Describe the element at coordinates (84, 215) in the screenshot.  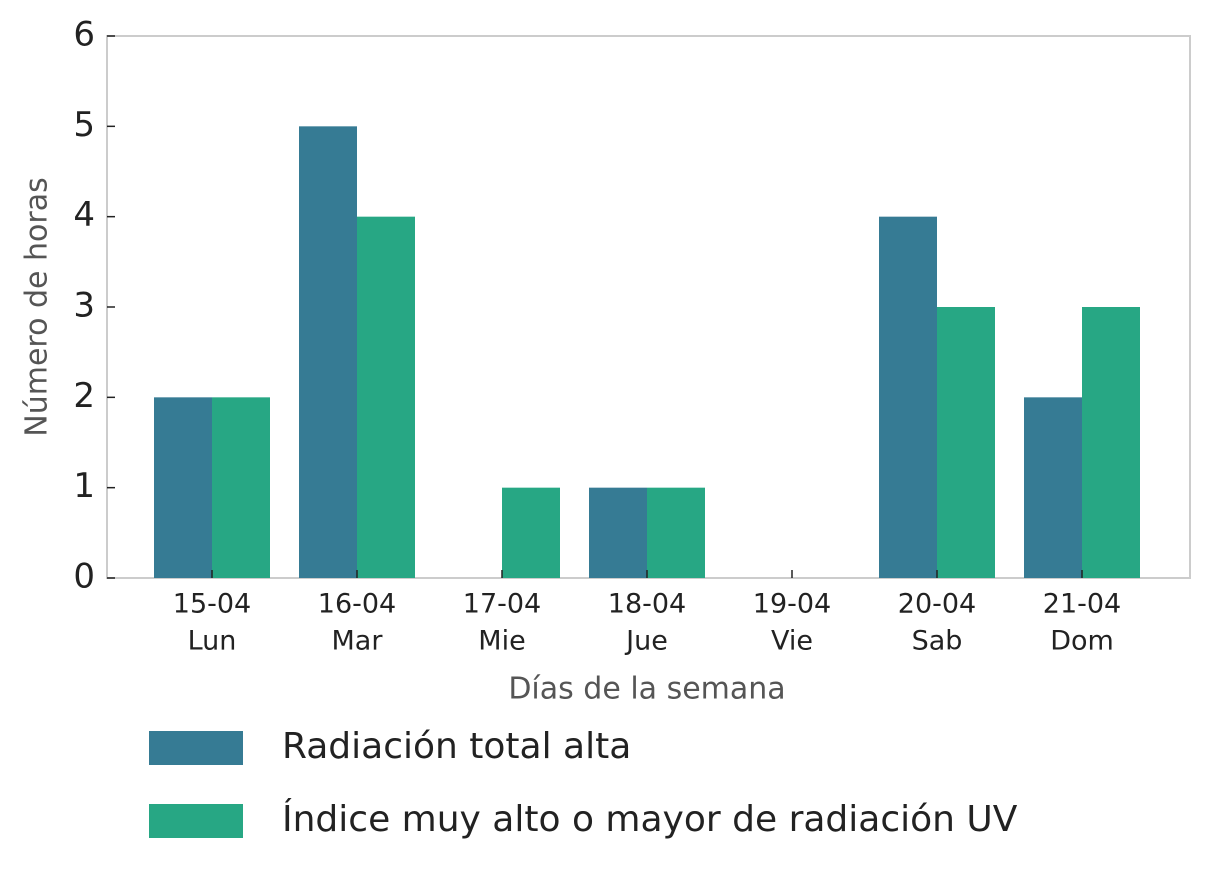
I see `y-tick-label: 4` at that location.